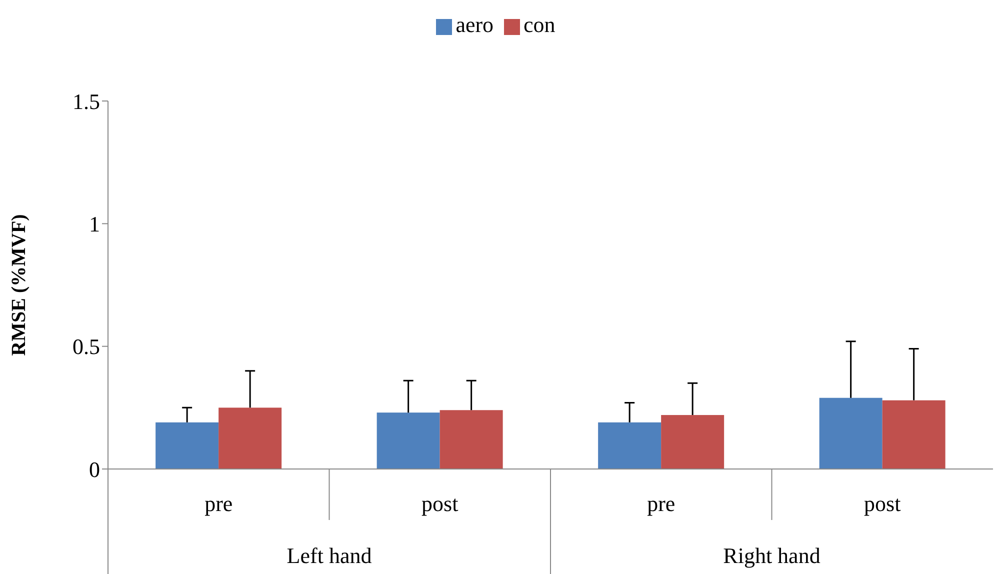 This screenshot has width=995, height=574. I want to click on y-axis-title: RMSE (%MVF), so click(19, 285).